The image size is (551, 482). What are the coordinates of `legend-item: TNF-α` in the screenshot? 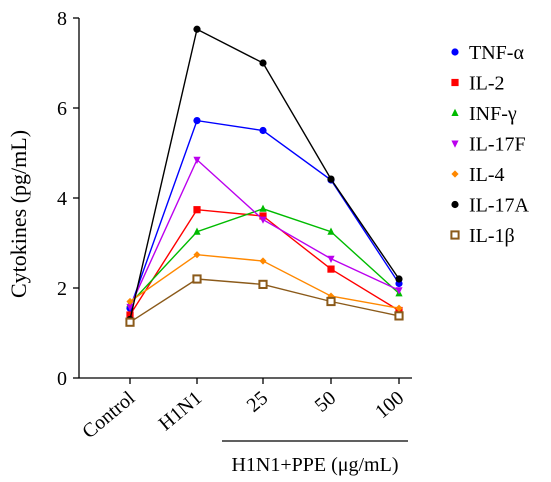 It's located at (487, 53).